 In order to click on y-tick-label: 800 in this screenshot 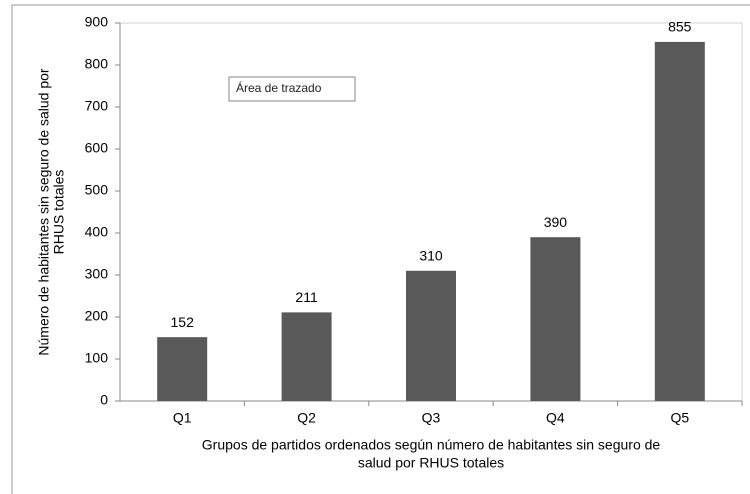, I will do `click(97, 64)`.